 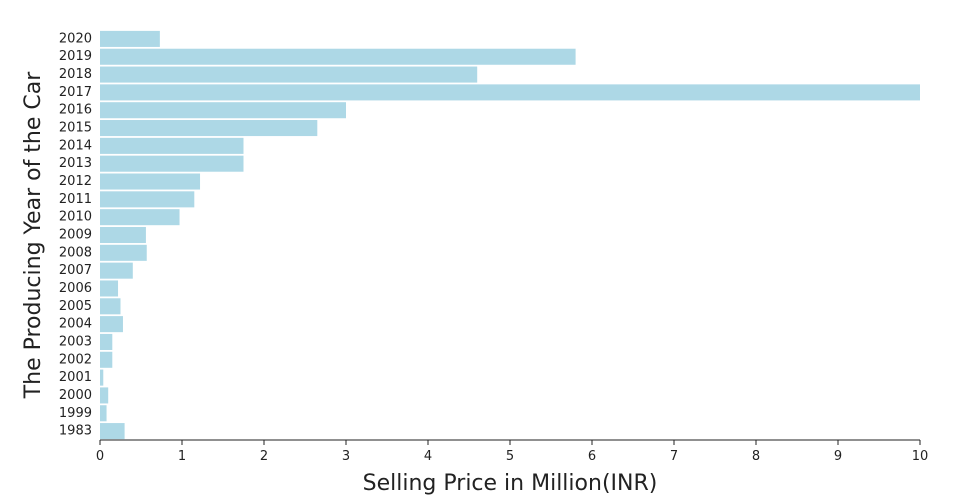 What do you see at coordinates (510, 92) in the screenshot?
I see `bar-2017` at bounding box center [510, 92].